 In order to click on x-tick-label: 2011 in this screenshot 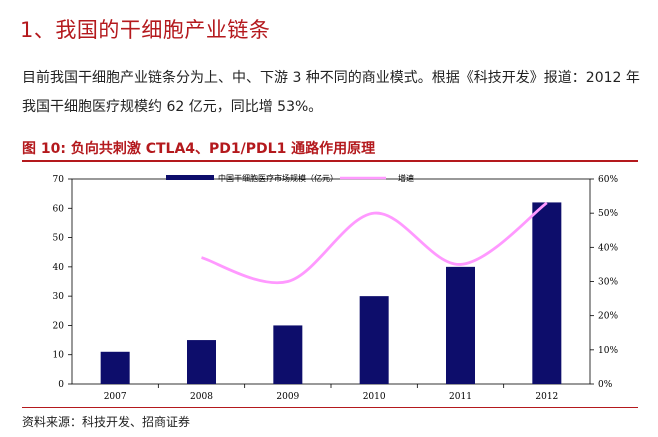, I will do `click(460, 397)`.